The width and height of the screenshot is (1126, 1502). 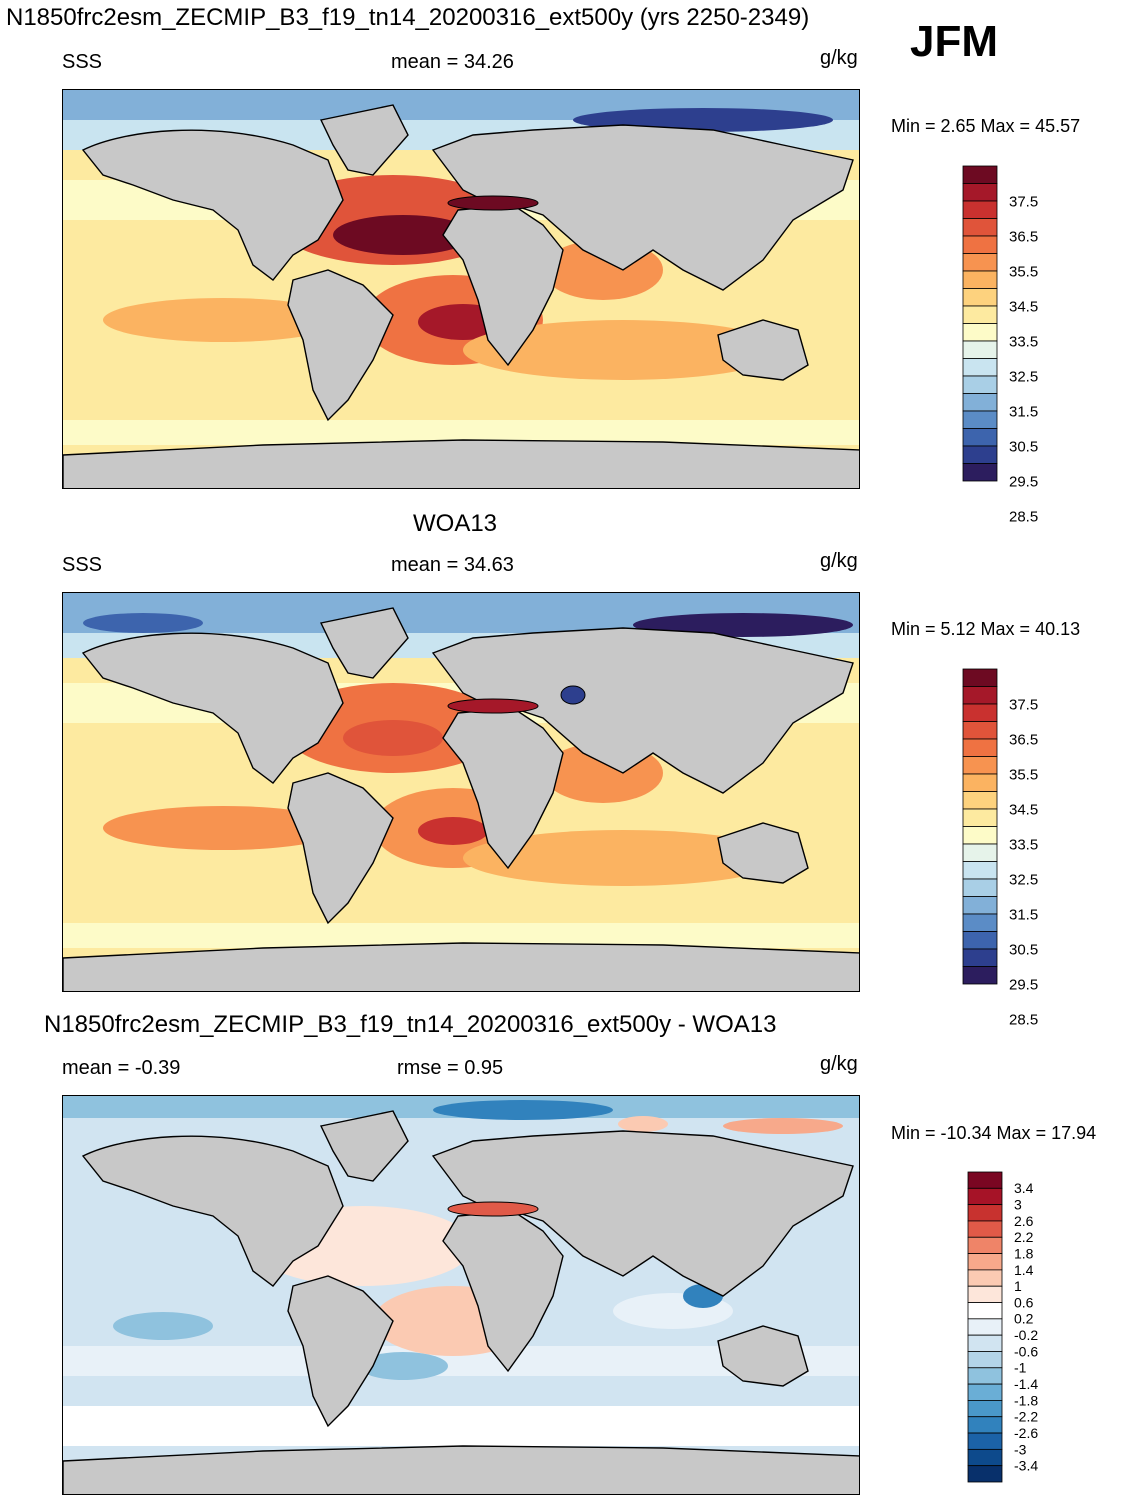 I want to click on panel3-colorbar-tick-label: 1.8, so click(x=1024, y=1253).